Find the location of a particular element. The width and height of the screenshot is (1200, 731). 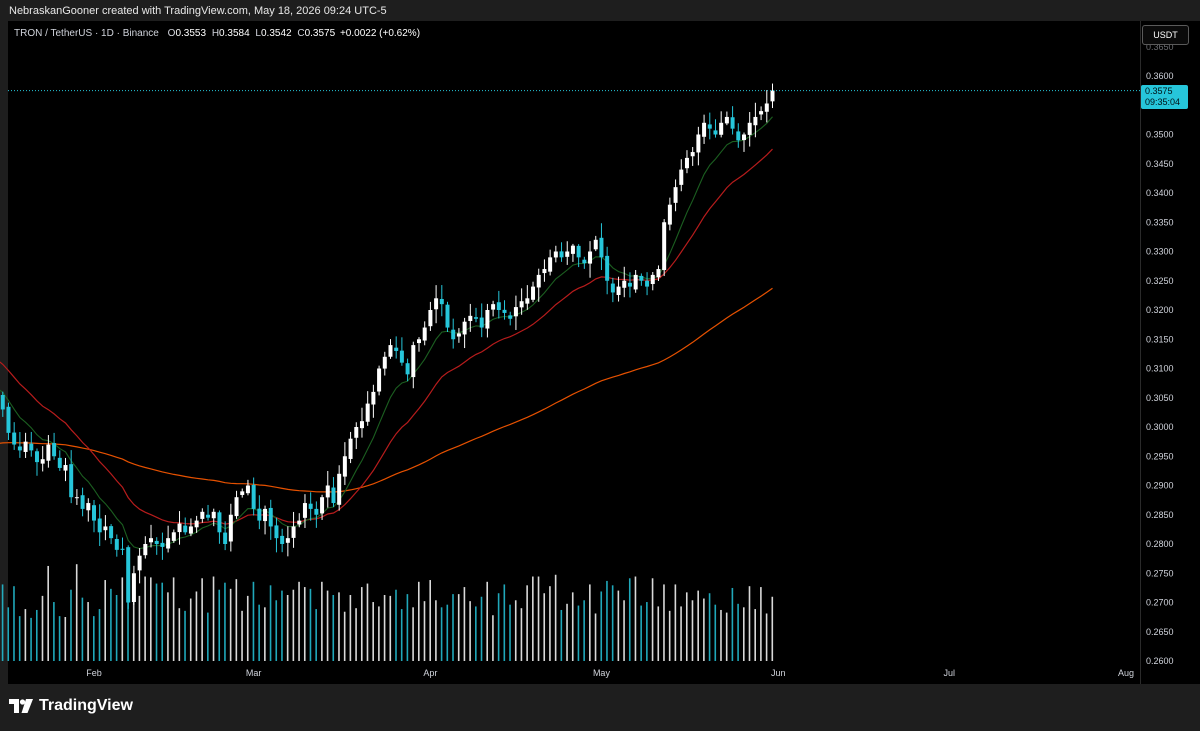

close-value: 0.3575 is located at coordinates (320, 33).